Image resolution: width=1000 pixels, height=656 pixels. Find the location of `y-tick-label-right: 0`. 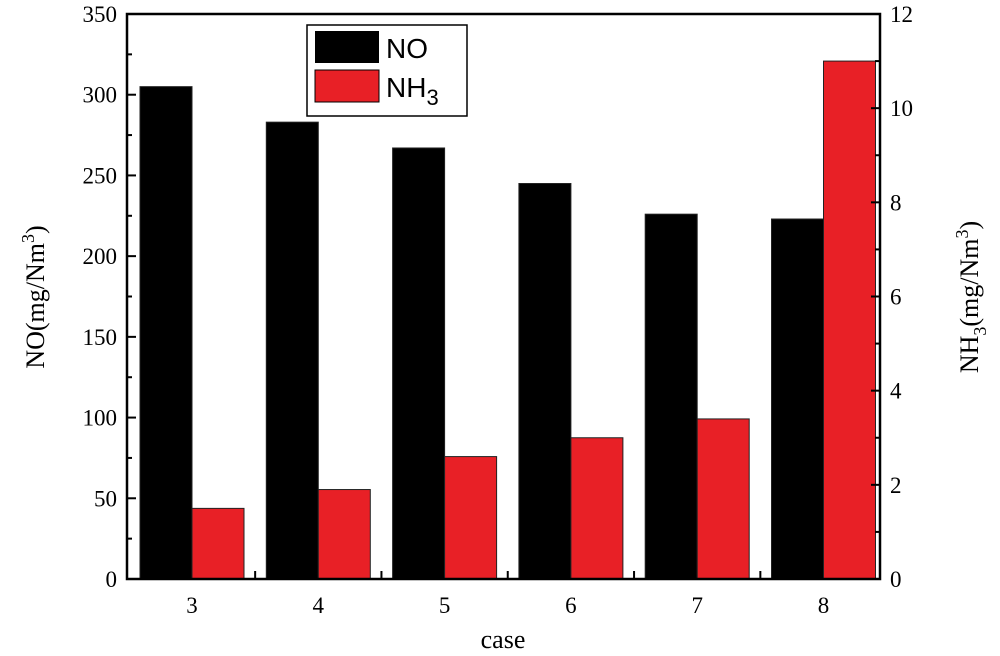

y-tick-label-right: 0 is located at coordinates (896, 579).